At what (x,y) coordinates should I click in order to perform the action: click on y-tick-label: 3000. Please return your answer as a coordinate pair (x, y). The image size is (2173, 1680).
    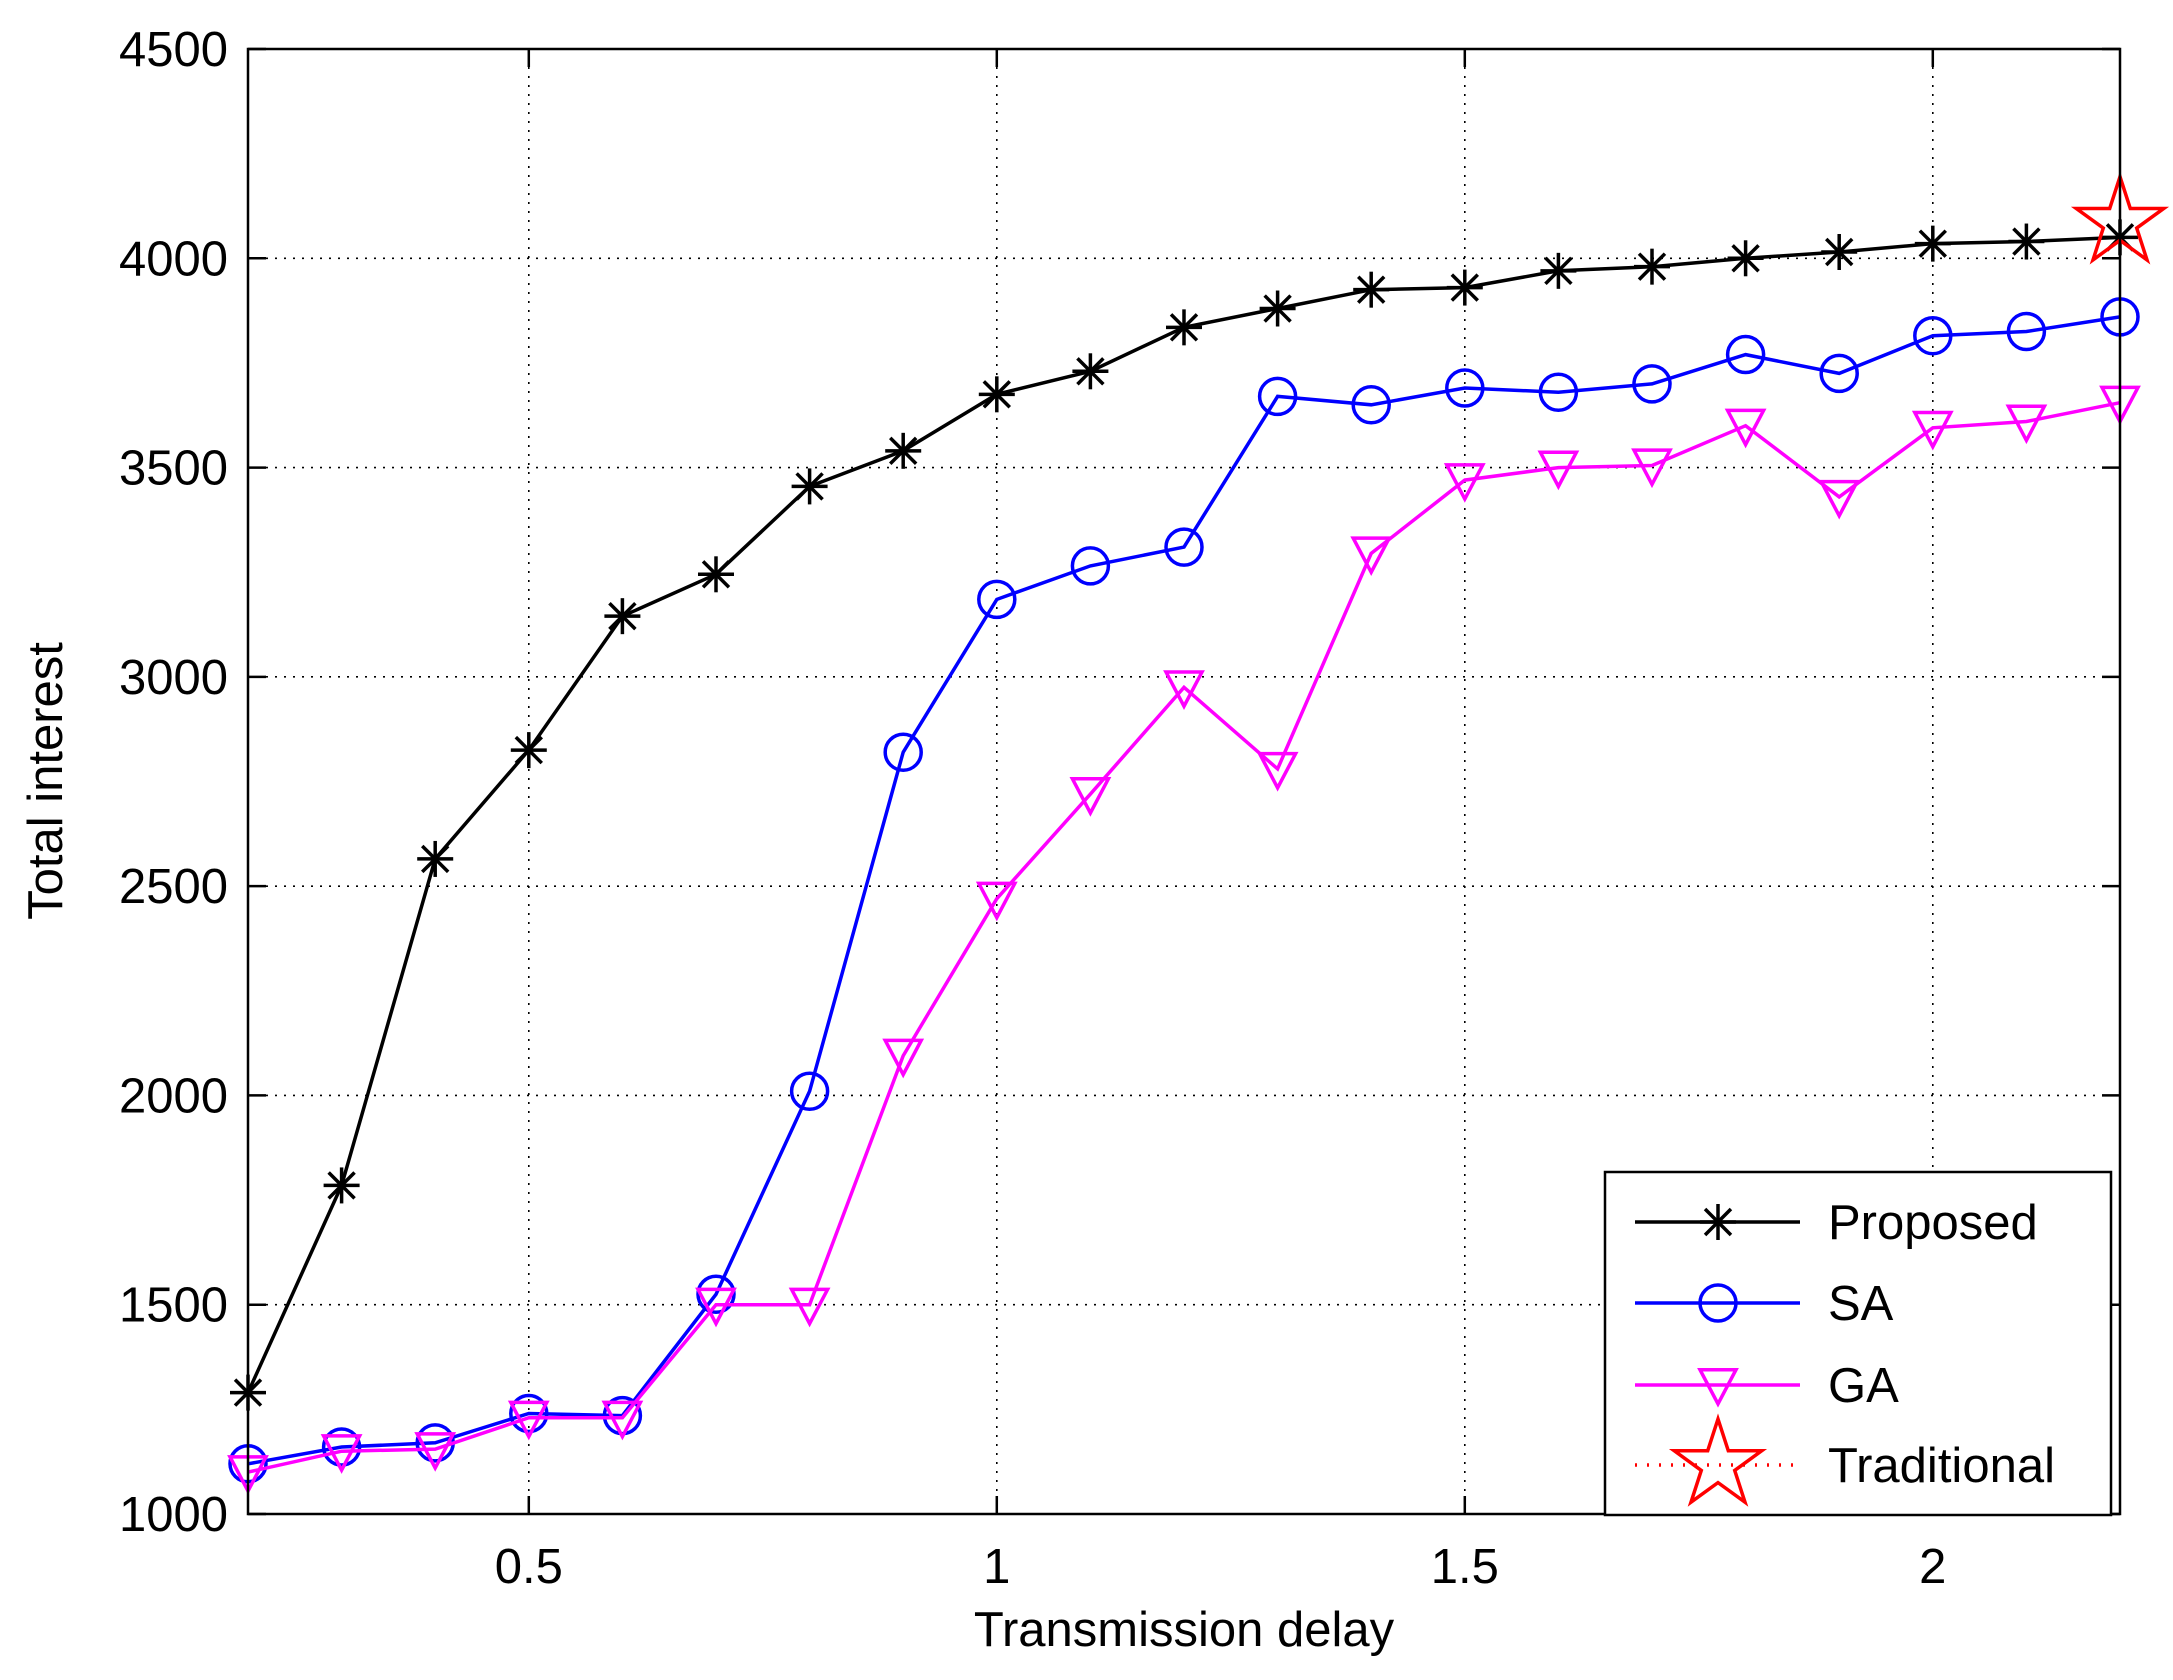
    Looking at the image, I should click on (173, 678).